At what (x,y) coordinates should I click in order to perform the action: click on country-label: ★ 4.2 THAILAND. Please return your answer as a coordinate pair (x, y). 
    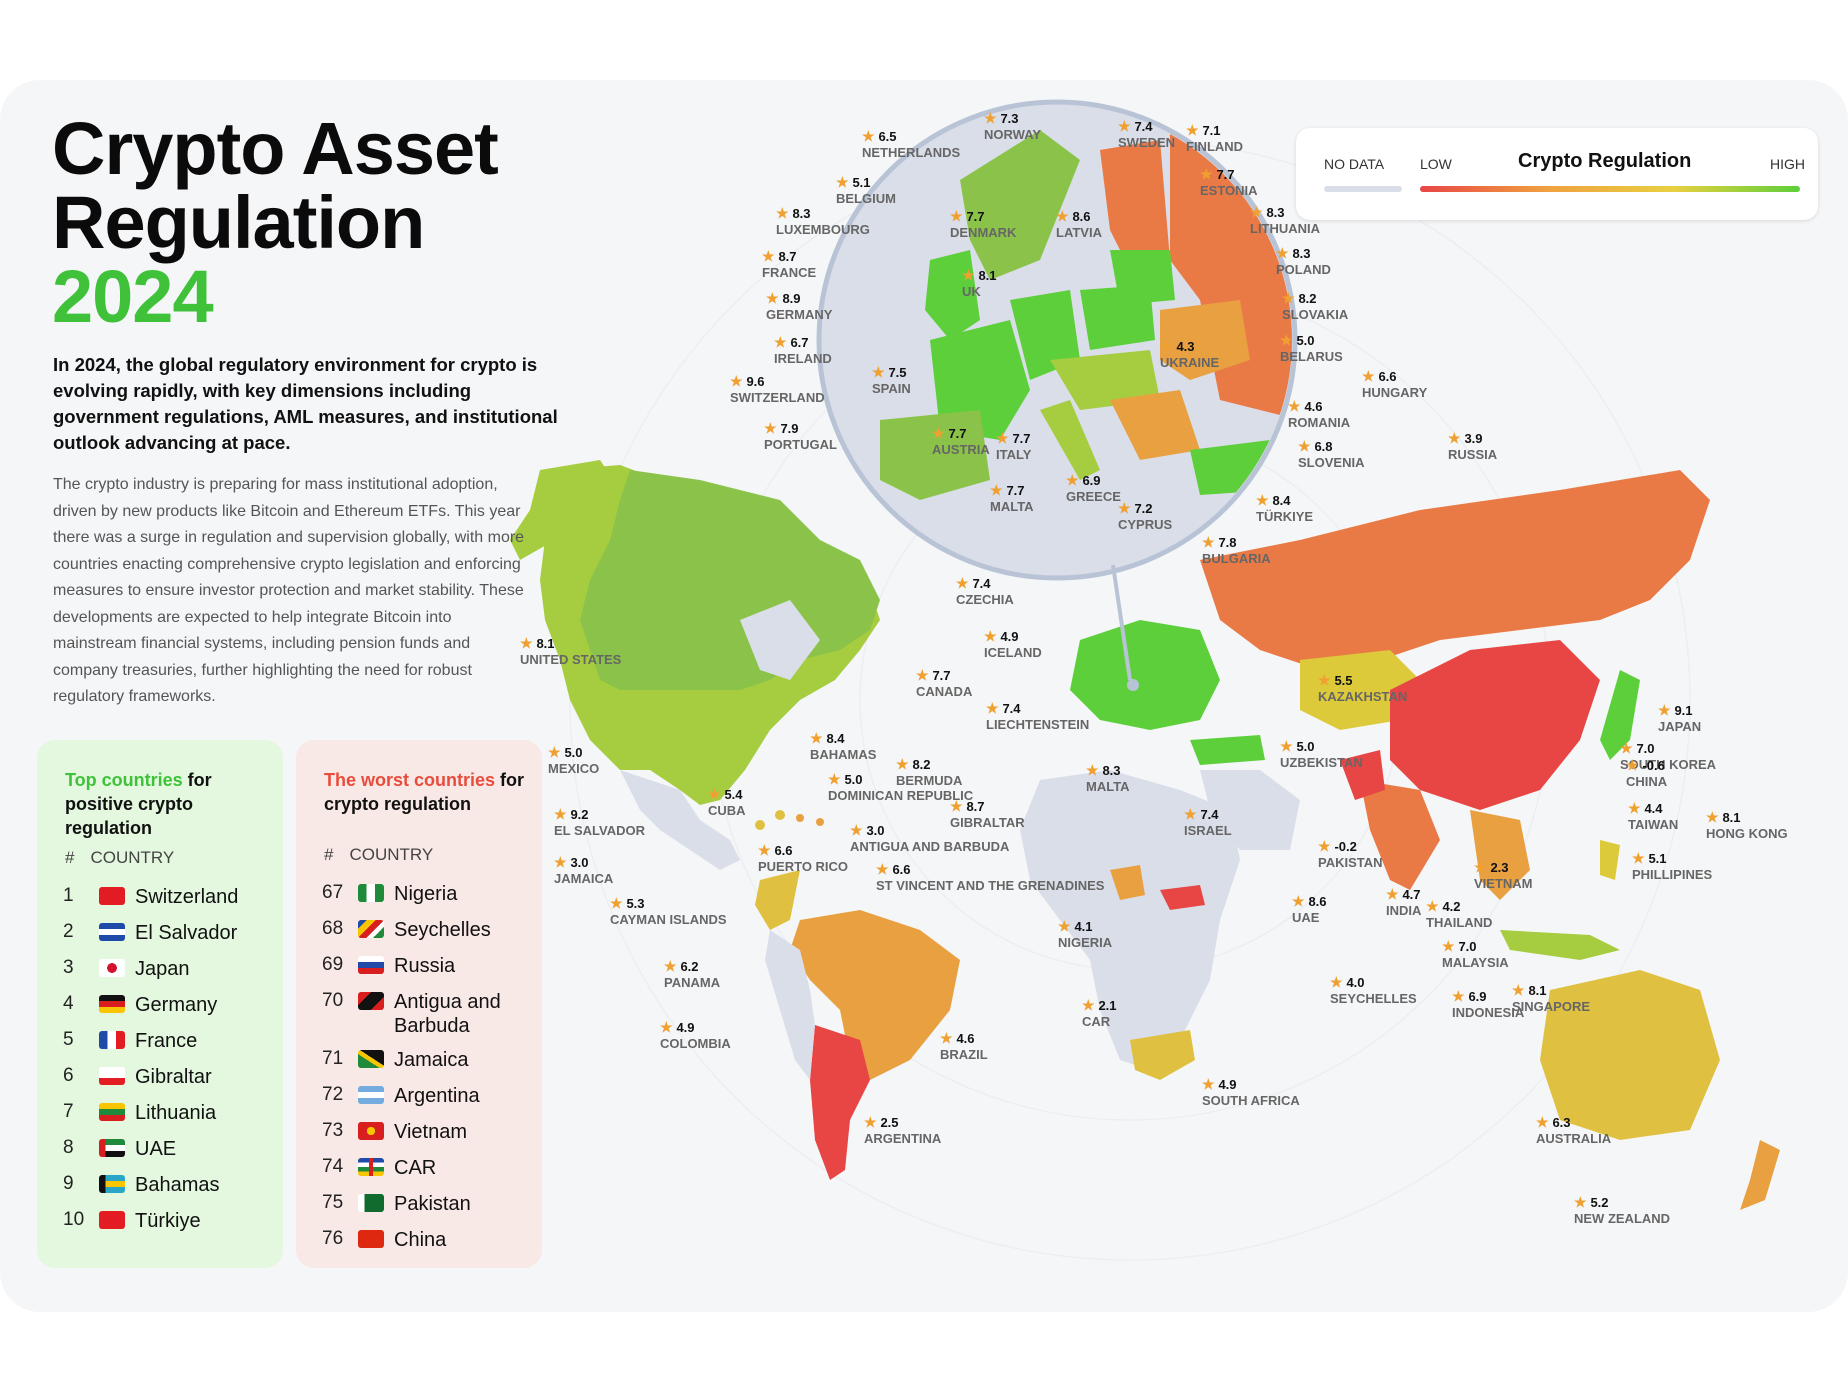
    Looking at the image, I should click on (1459, 914).